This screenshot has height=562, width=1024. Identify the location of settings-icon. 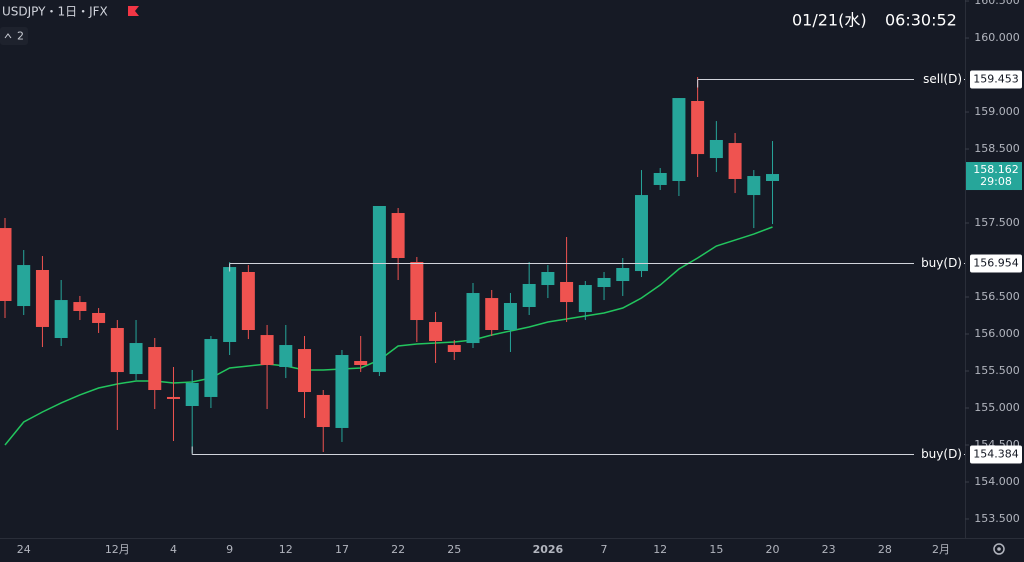
(999, 549).